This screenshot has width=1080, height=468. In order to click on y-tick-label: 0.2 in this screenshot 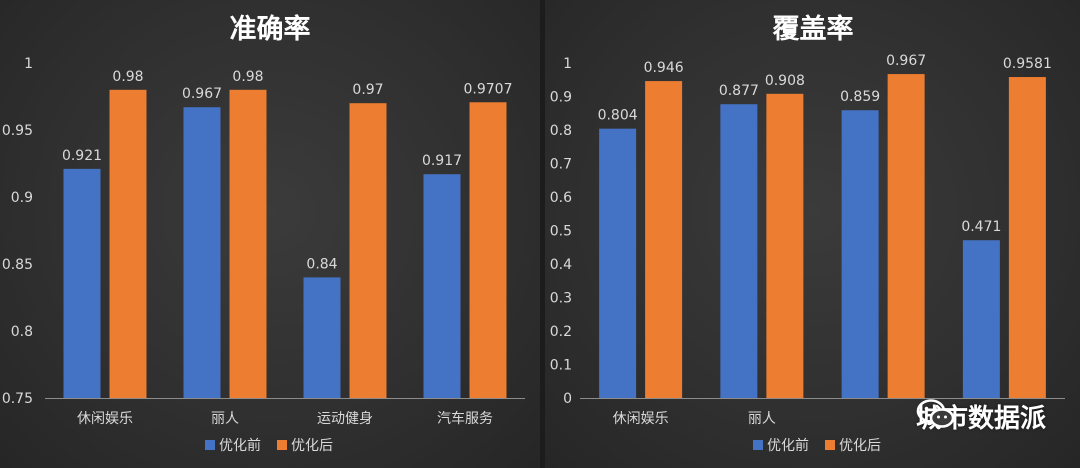, I will do `click(561, 332)`.